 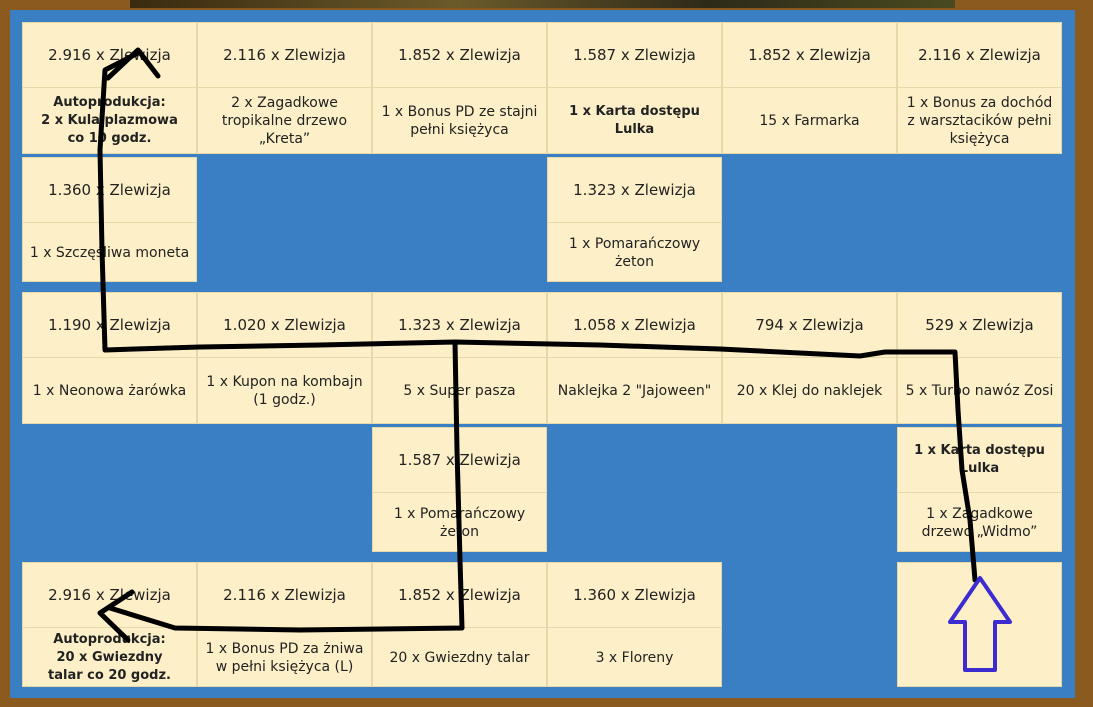 I want to click on board-tile-r1-c4: 1.587 x Zlewizja 1 x Karta dostępu Lulka, so click(x=634, y=88).